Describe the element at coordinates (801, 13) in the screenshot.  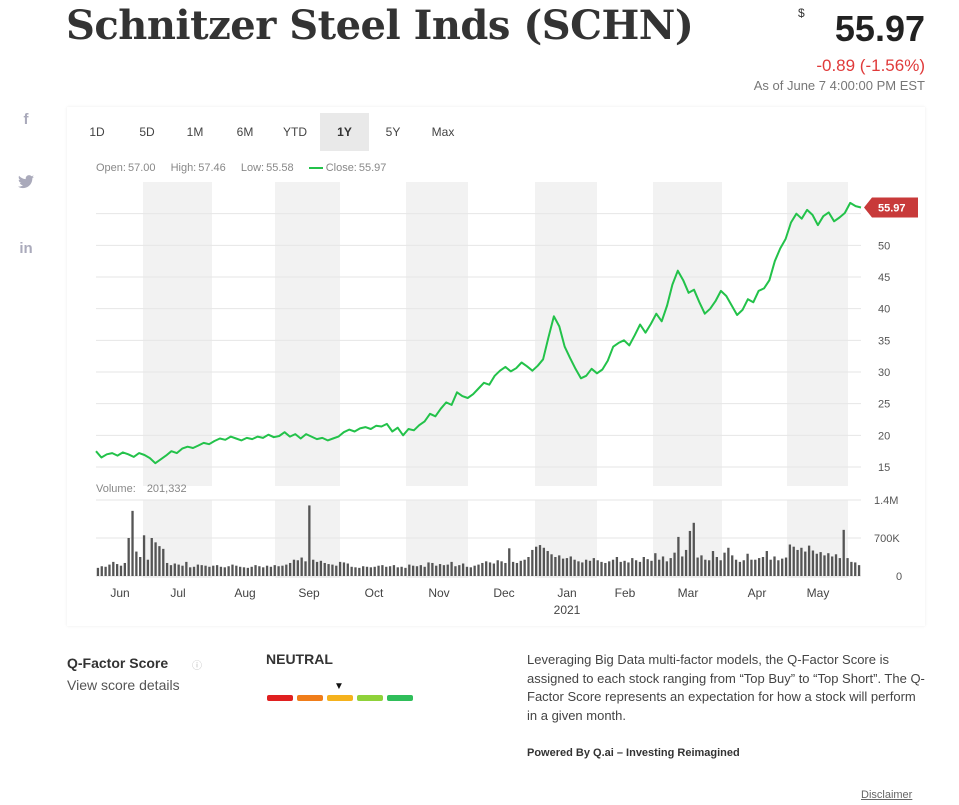
I see `currency-symbol: $` at that location.